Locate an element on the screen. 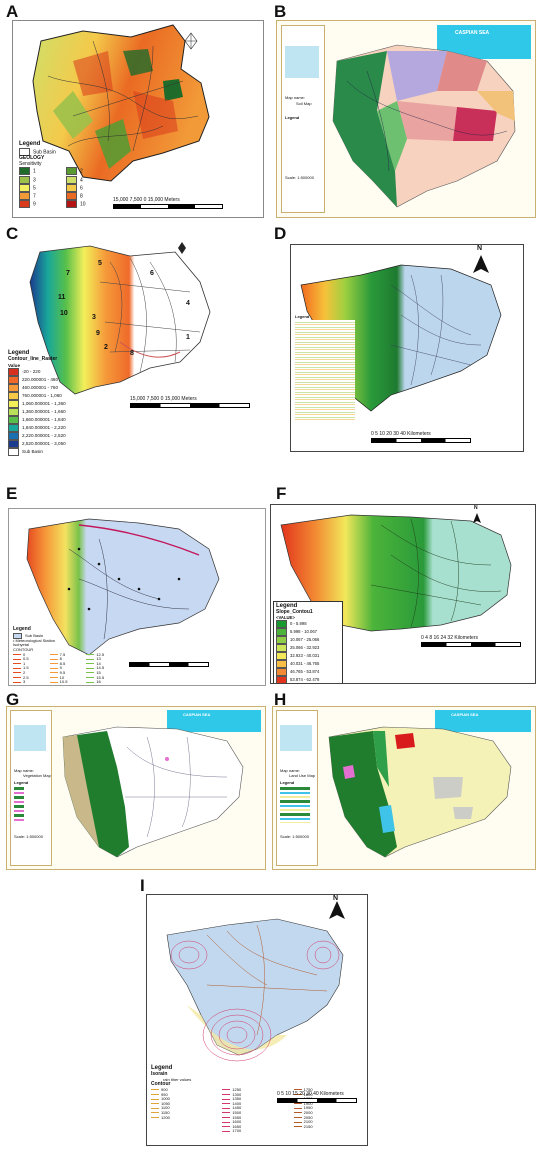 This screenshot has width=540, height=1150. legend-classes: 1 2 3 4 5 6 7 8 9 10 is located at coordinates (64, 187).